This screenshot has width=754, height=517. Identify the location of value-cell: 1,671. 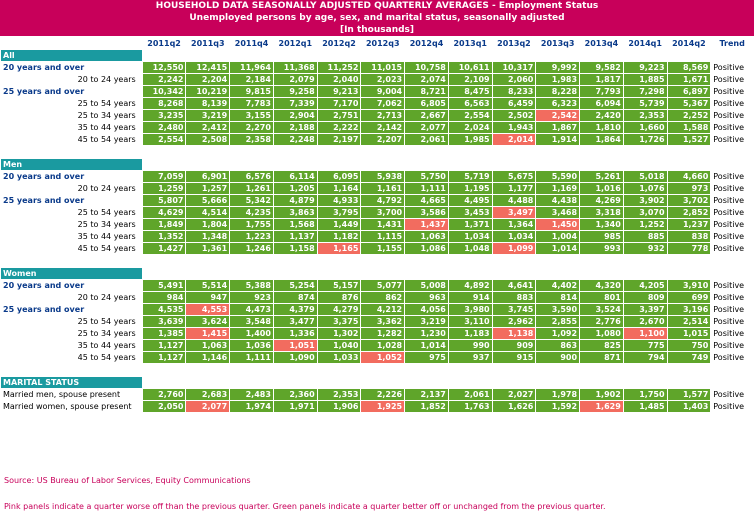
(689, 79).